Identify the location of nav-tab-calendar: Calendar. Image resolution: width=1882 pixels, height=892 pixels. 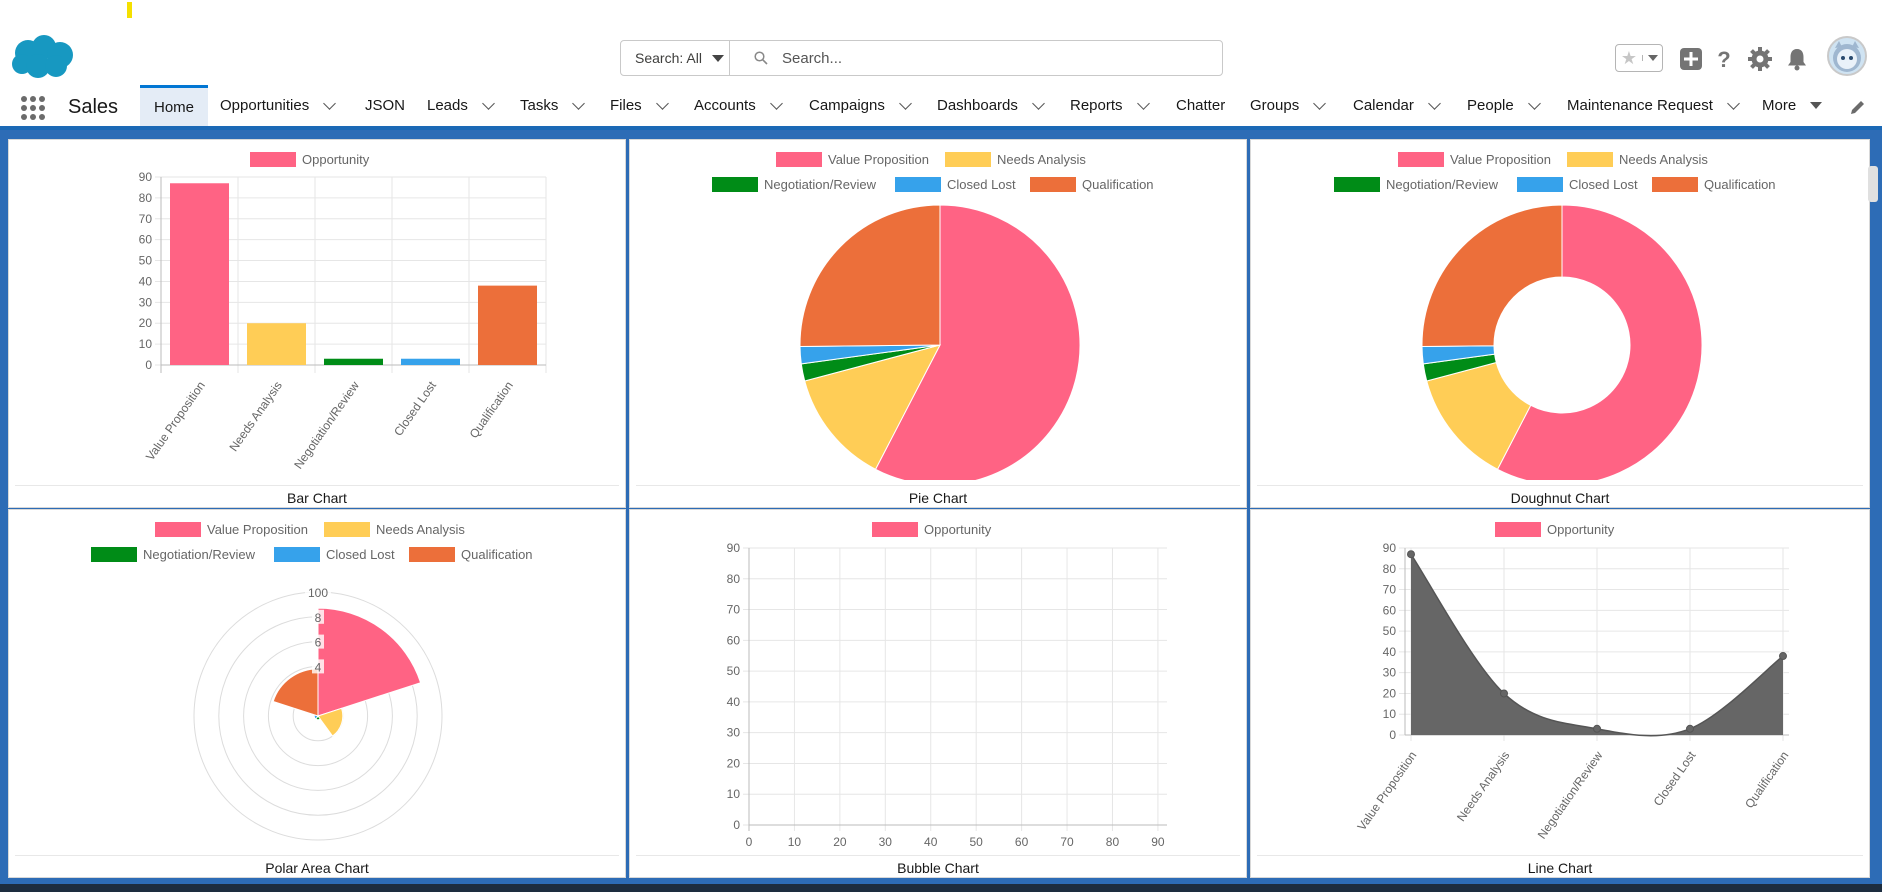
(1397, 105).